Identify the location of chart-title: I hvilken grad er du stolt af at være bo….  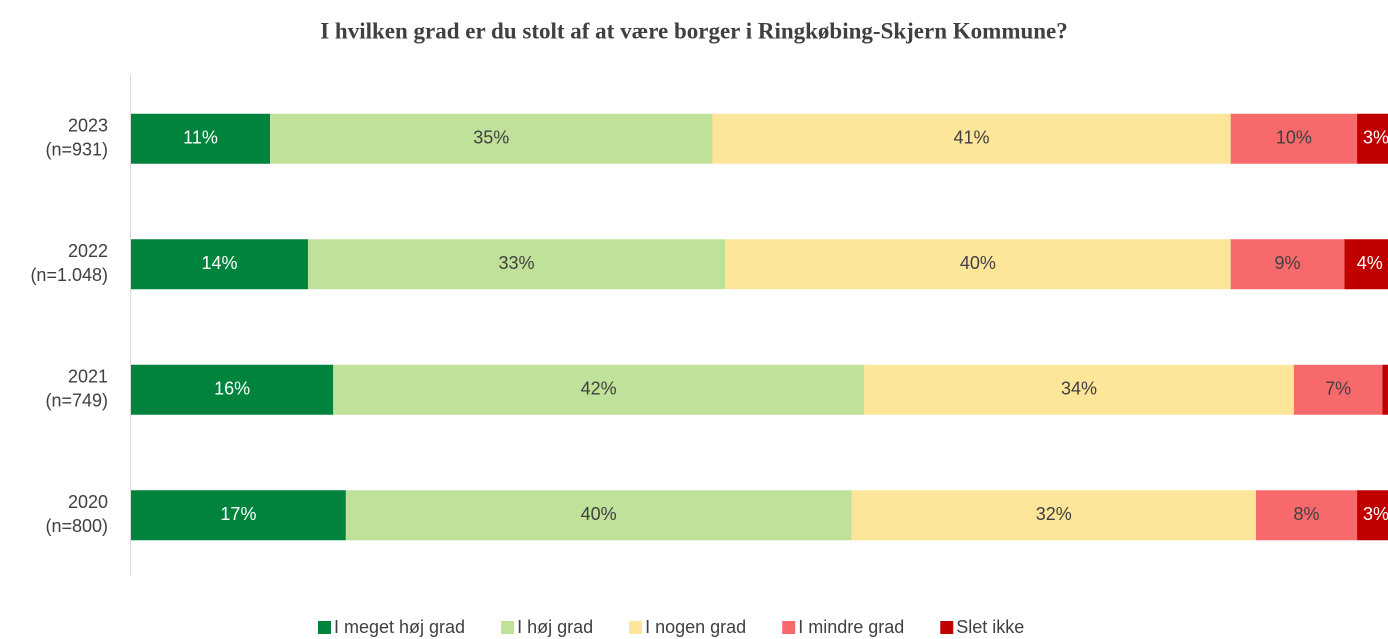
(694, 30).